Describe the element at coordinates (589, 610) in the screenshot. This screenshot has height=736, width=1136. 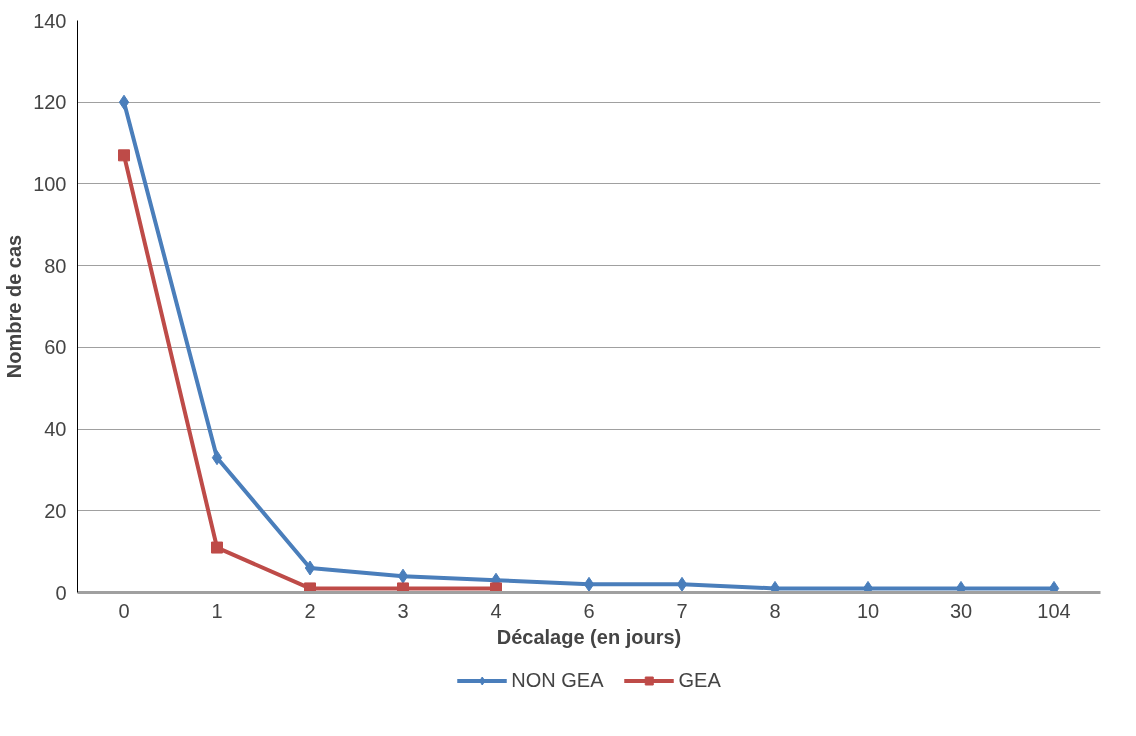
I see `x-tick-label: 6` at that location.